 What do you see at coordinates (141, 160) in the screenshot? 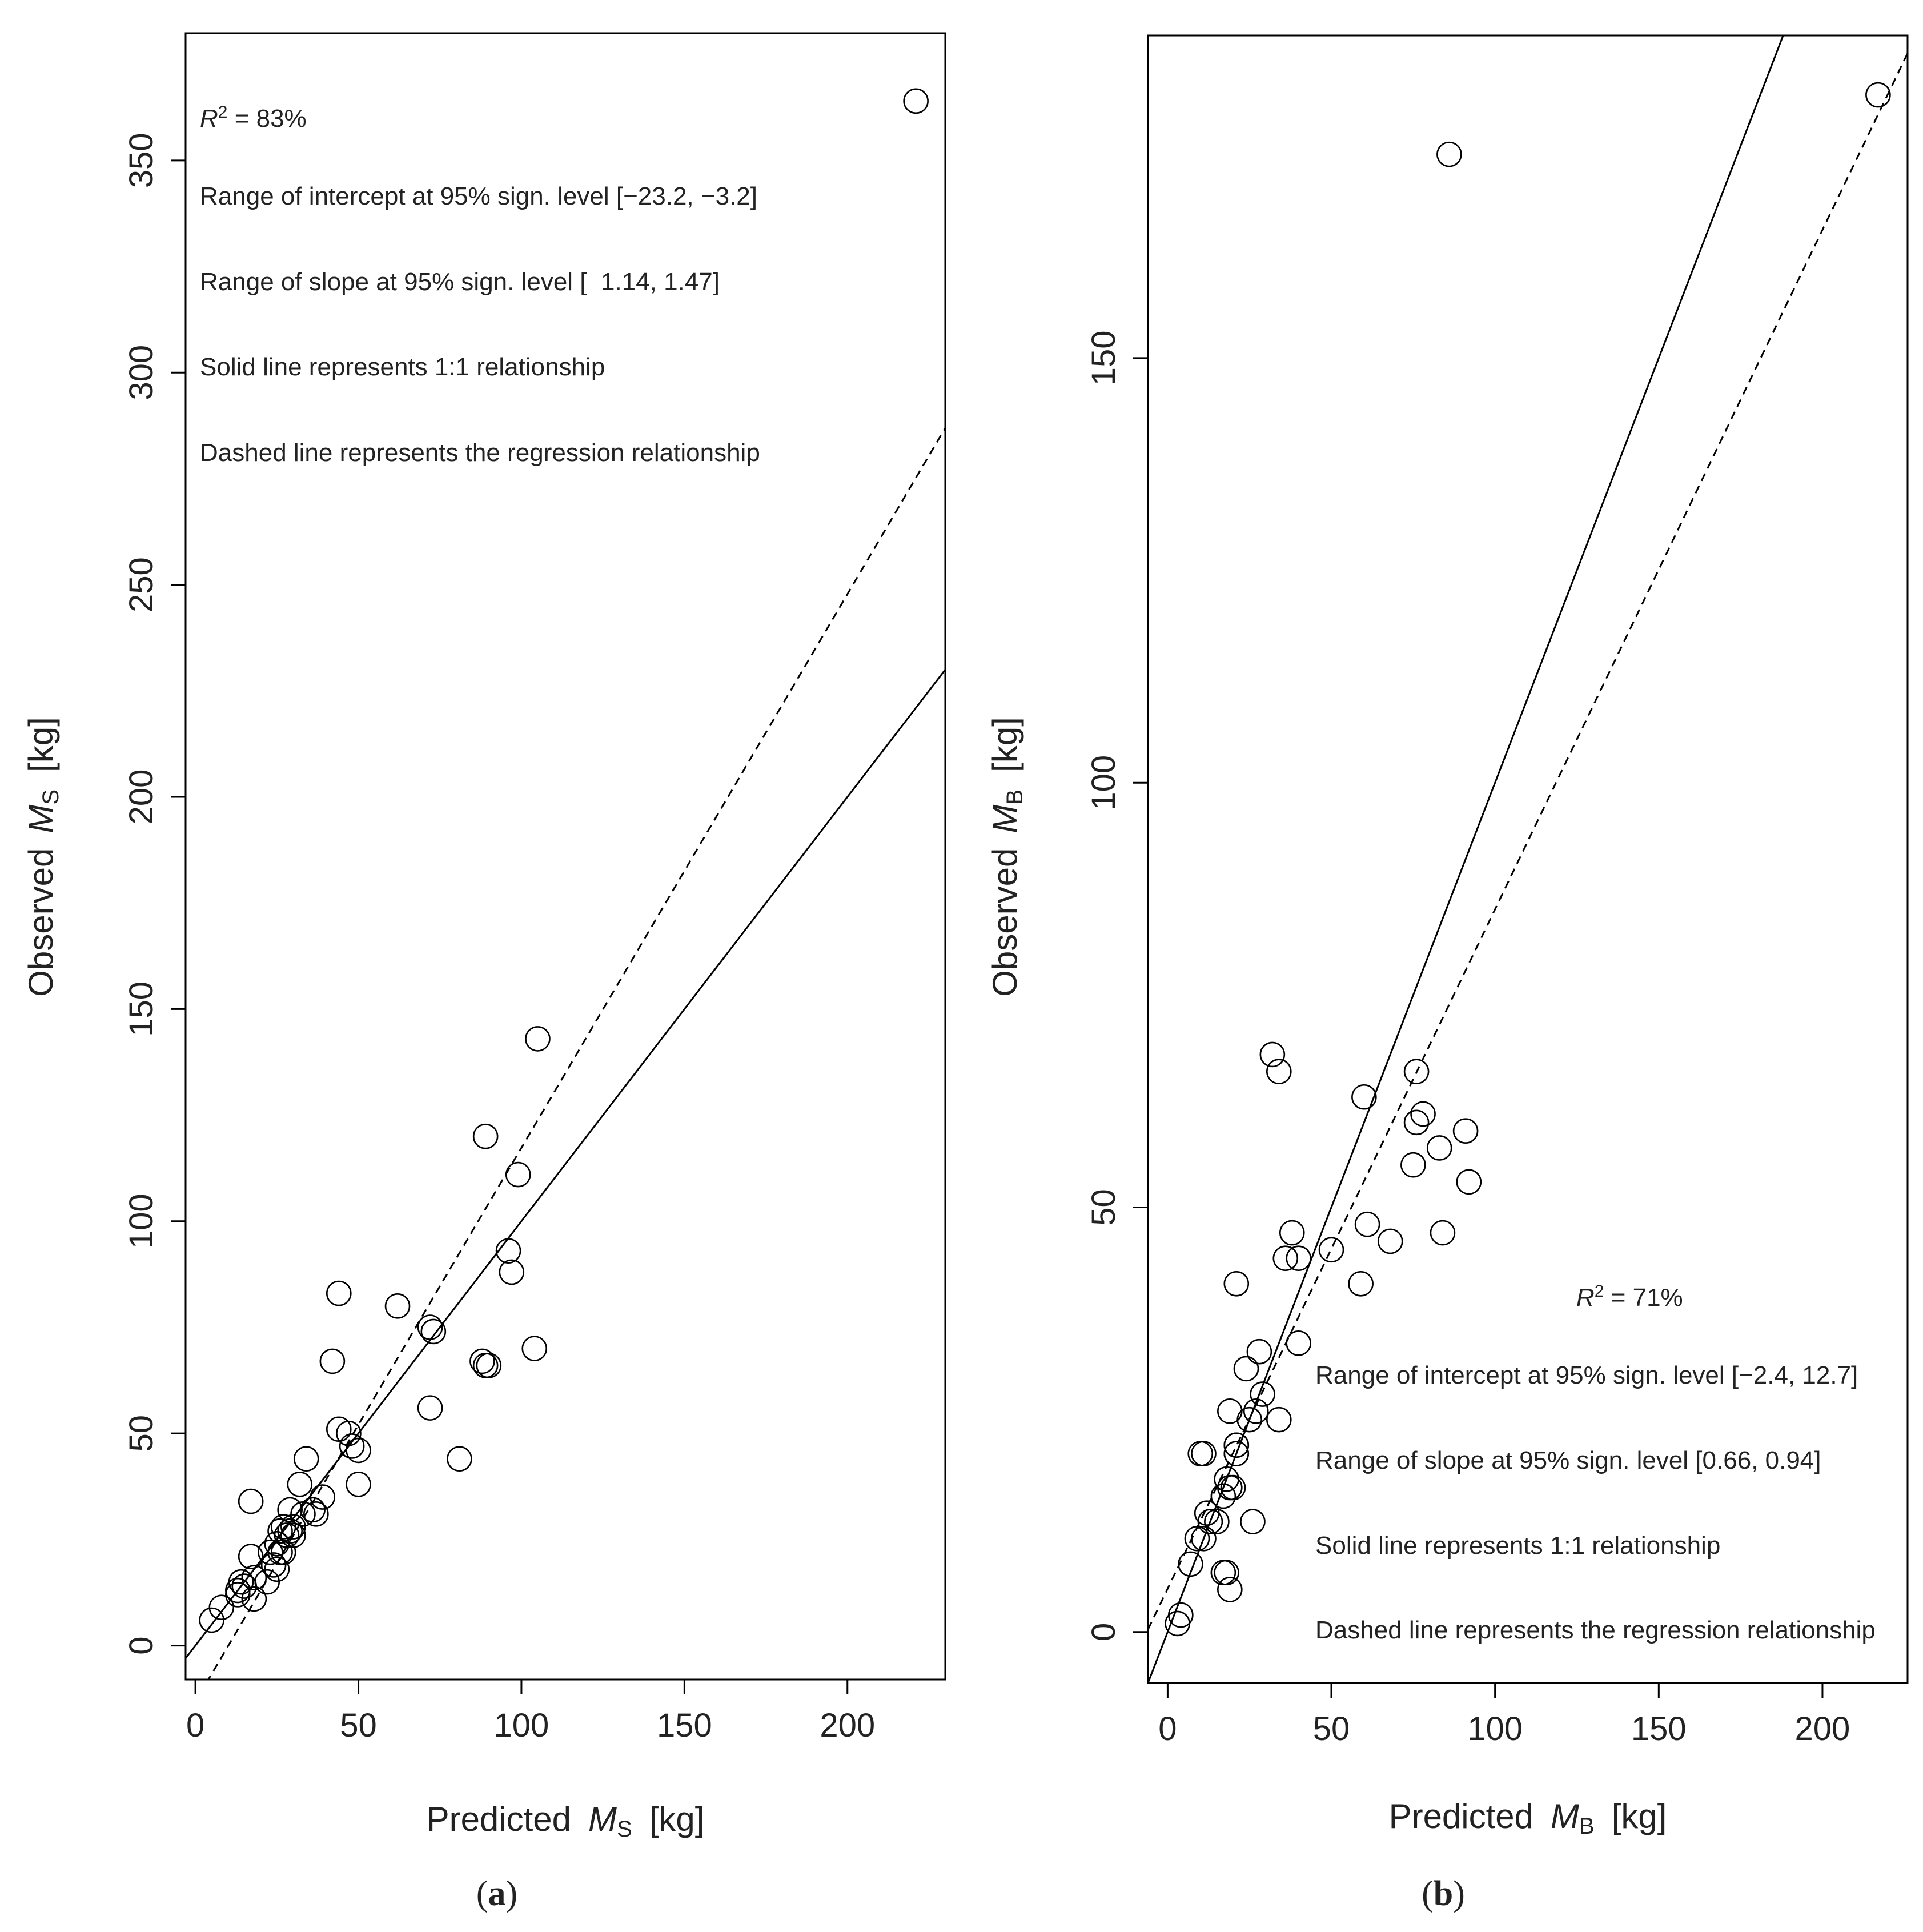
I see `y-tick-label: 350` at bounding box center [141, 160].